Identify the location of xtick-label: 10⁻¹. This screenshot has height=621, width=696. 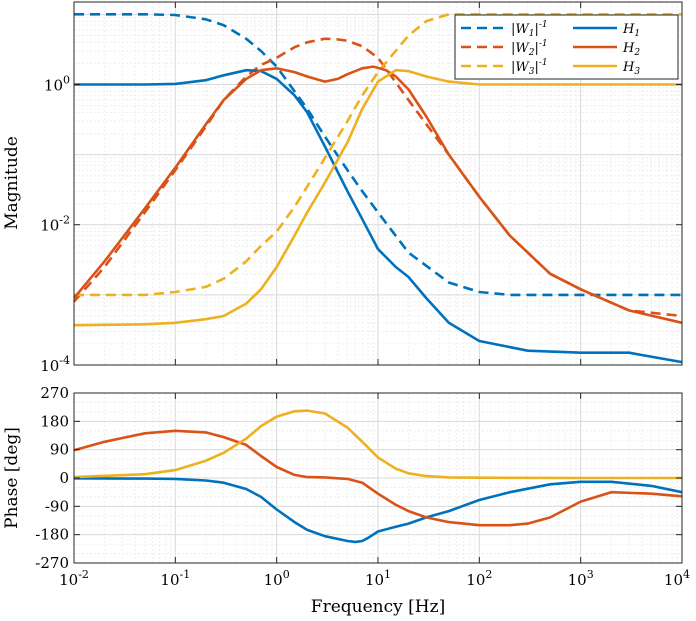
(175, 578).